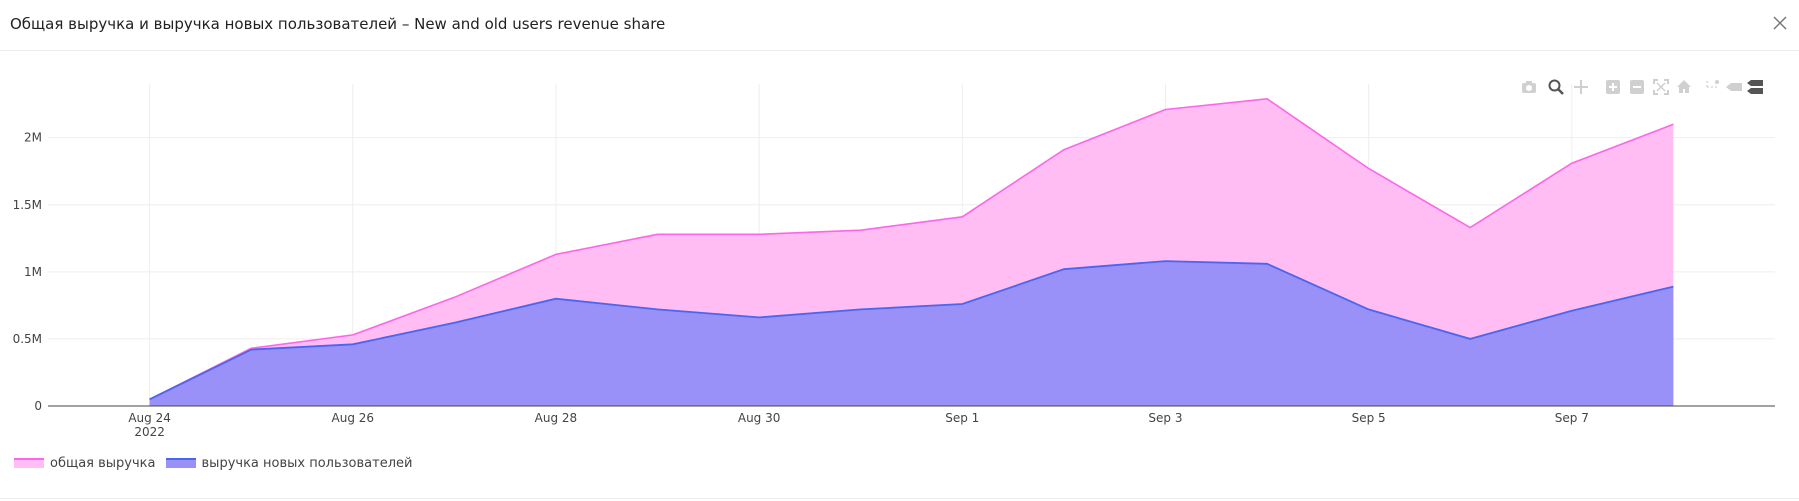  What do you see at coordinates (1556, 87) in the screenshot?
I see `zoom-icon` at bounding box center [1556, 87].